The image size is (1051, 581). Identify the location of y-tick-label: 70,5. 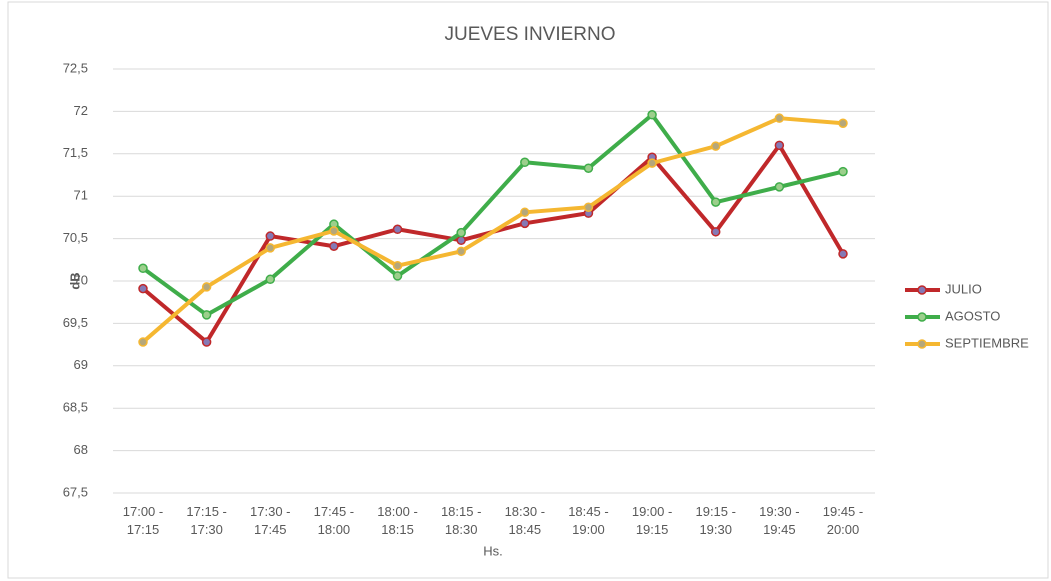
(75, 237).